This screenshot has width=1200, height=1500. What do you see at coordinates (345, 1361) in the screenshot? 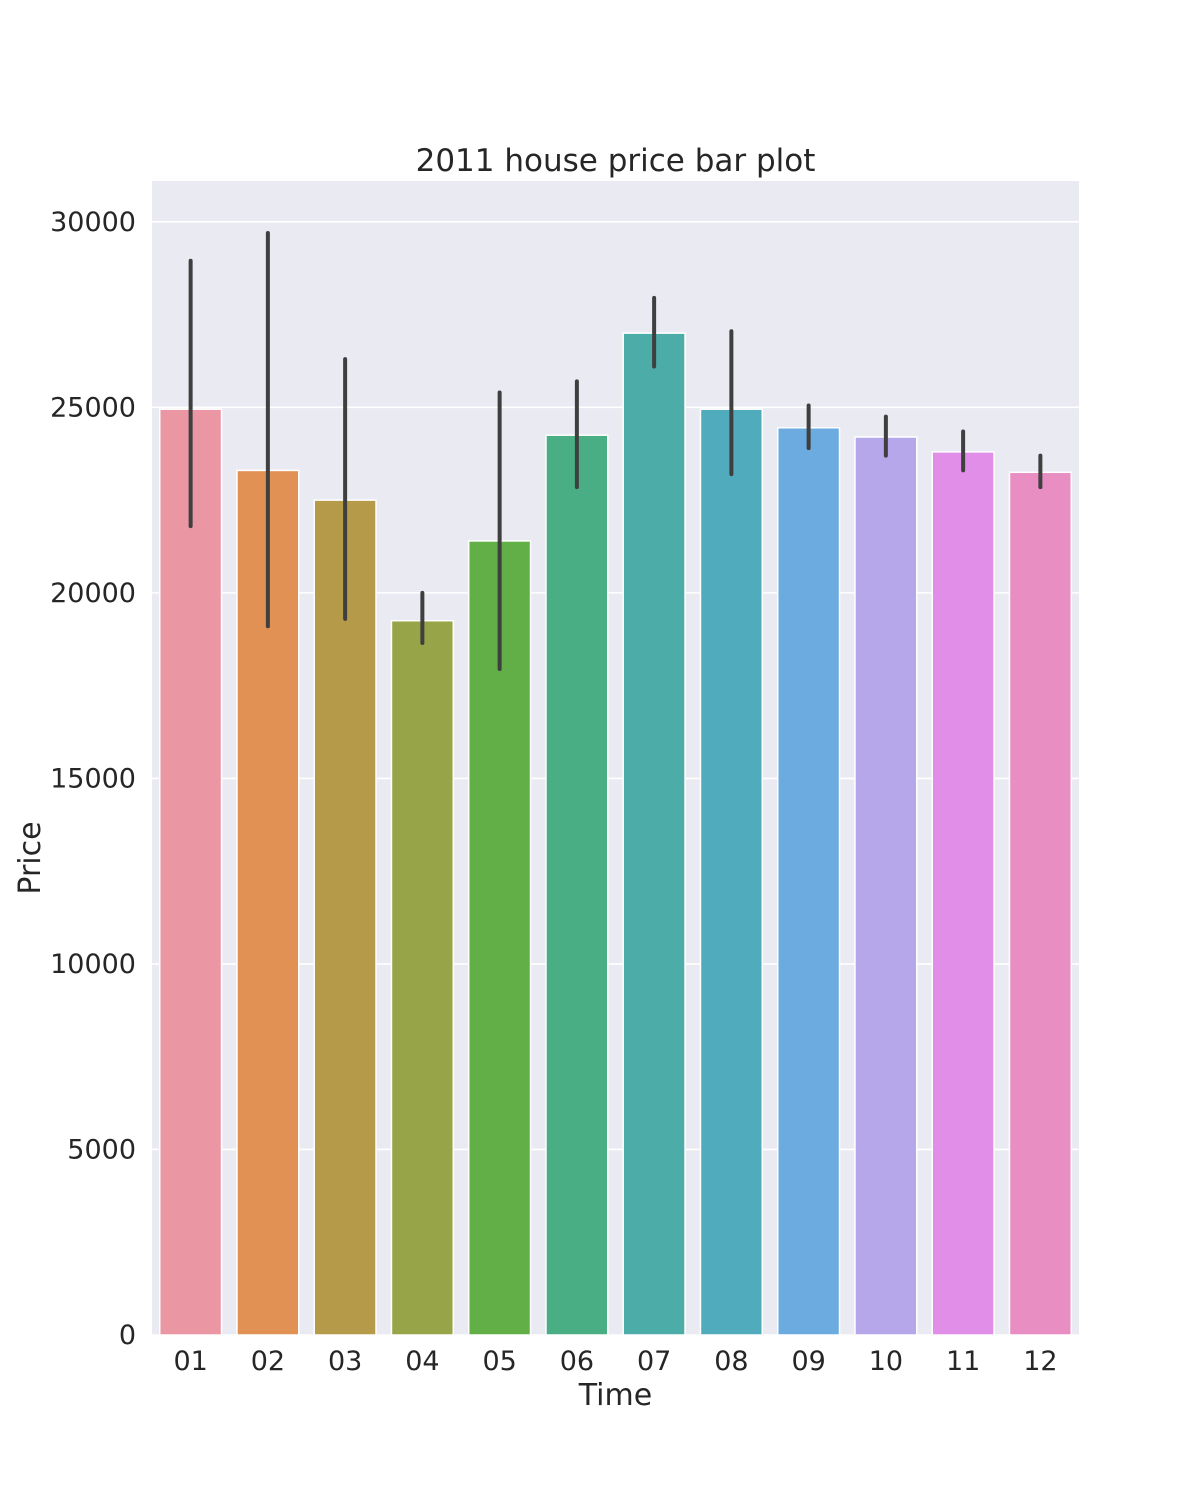
I see `x-tick-label: 03` at bounding box center [345, 1361].